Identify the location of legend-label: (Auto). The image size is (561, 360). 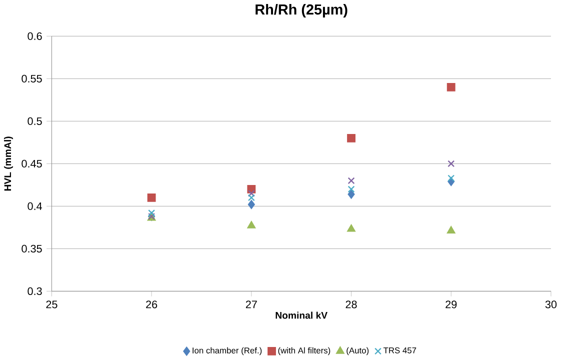
(357, 351).